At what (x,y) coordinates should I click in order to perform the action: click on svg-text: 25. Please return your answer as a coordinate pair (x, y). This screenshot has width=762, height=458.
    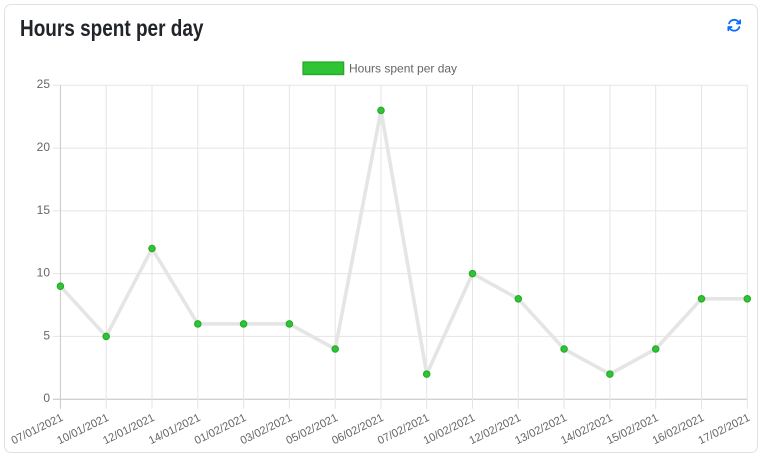
    Looking at the image, I should click on (44, 84).